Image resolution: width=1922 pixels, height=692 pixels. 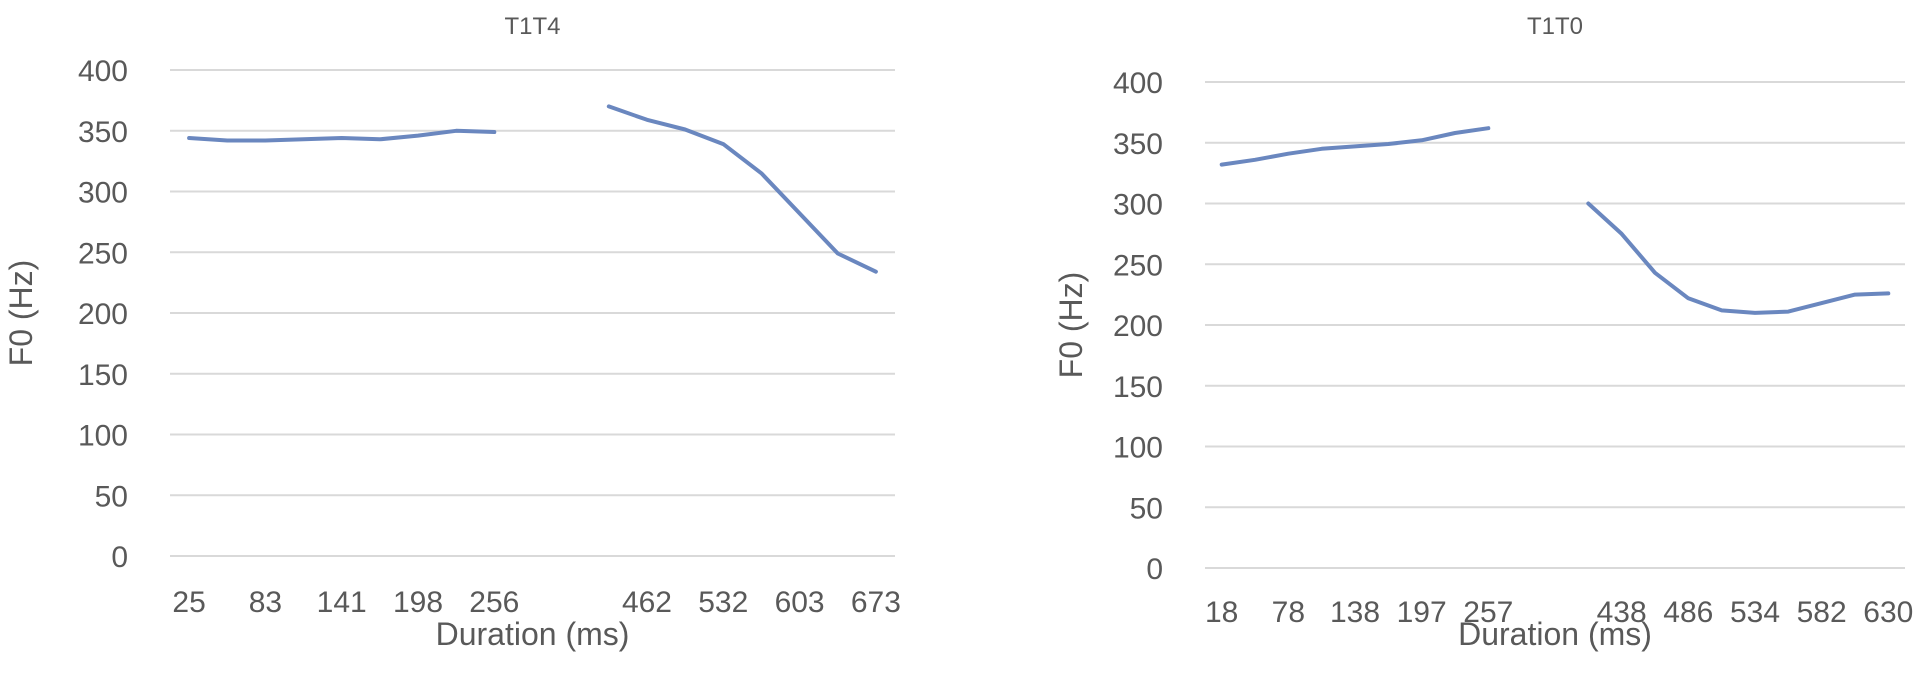 I want to click on x-tick-label: 534, so click(x=1755, y=612).